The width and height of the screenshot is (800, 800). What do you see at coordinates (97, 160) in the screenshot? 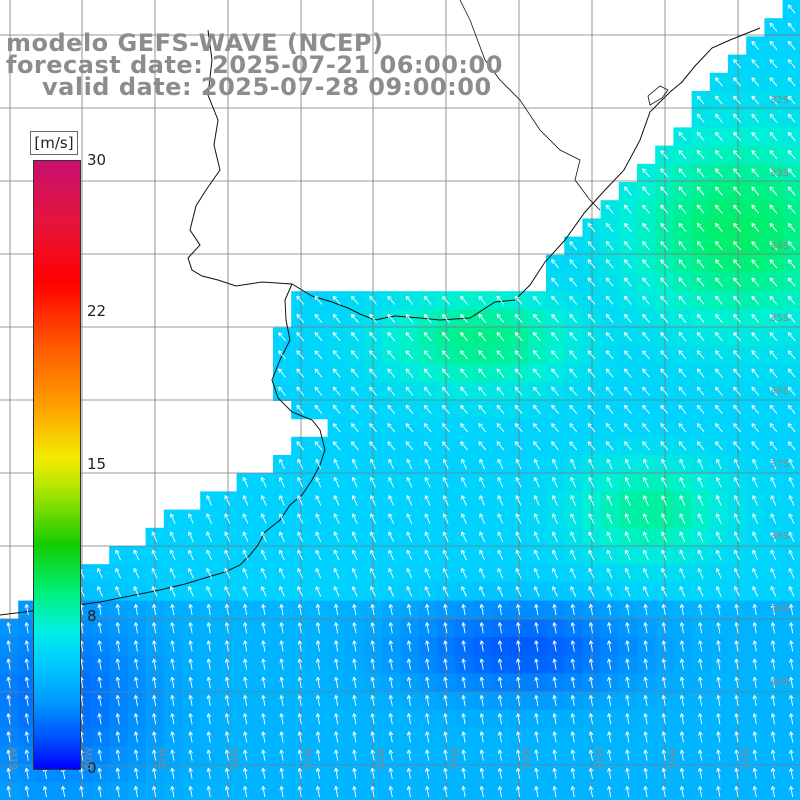
I see `colorbar-tick-30: 30` at bounding box center [97, 160].